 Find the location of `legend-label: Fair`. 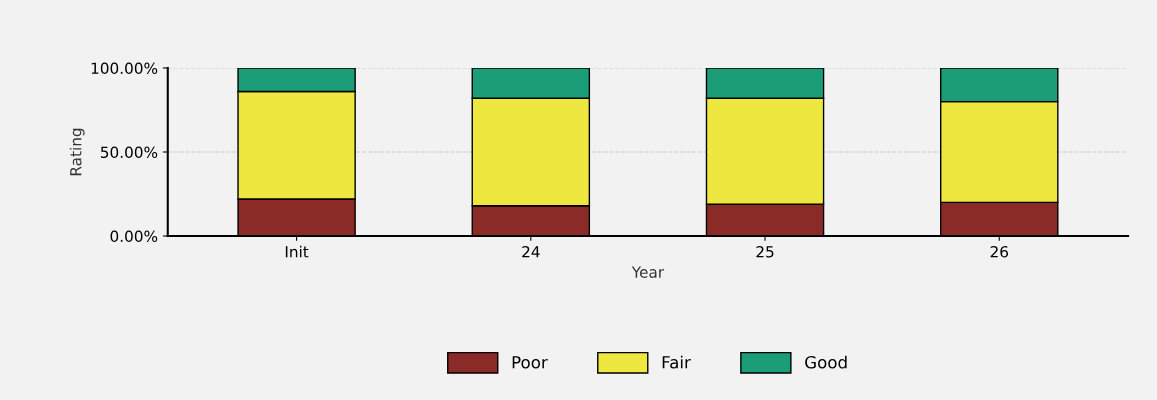

legend-label: Fair is located at coordinates (676, 362).